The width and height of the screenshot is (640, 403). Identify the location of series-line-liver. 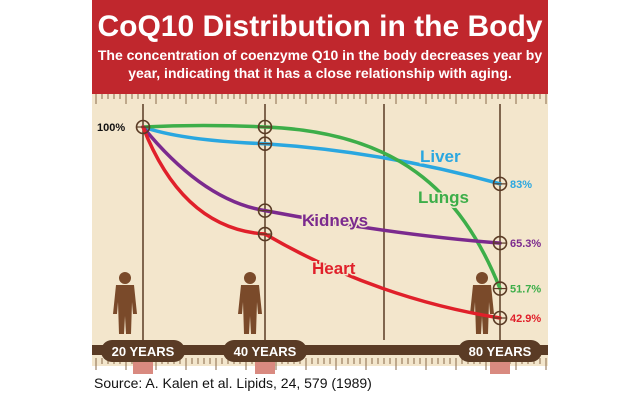
(321, 155).